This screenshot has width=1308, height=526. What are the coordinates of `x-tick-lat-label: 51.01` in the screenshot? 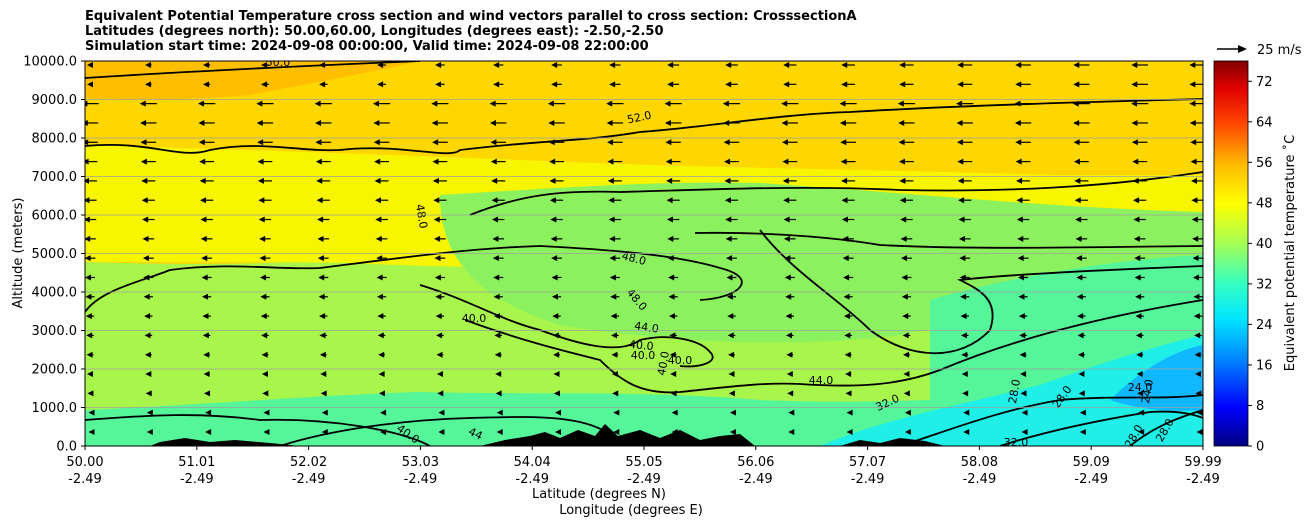 It's located at (196, 462).